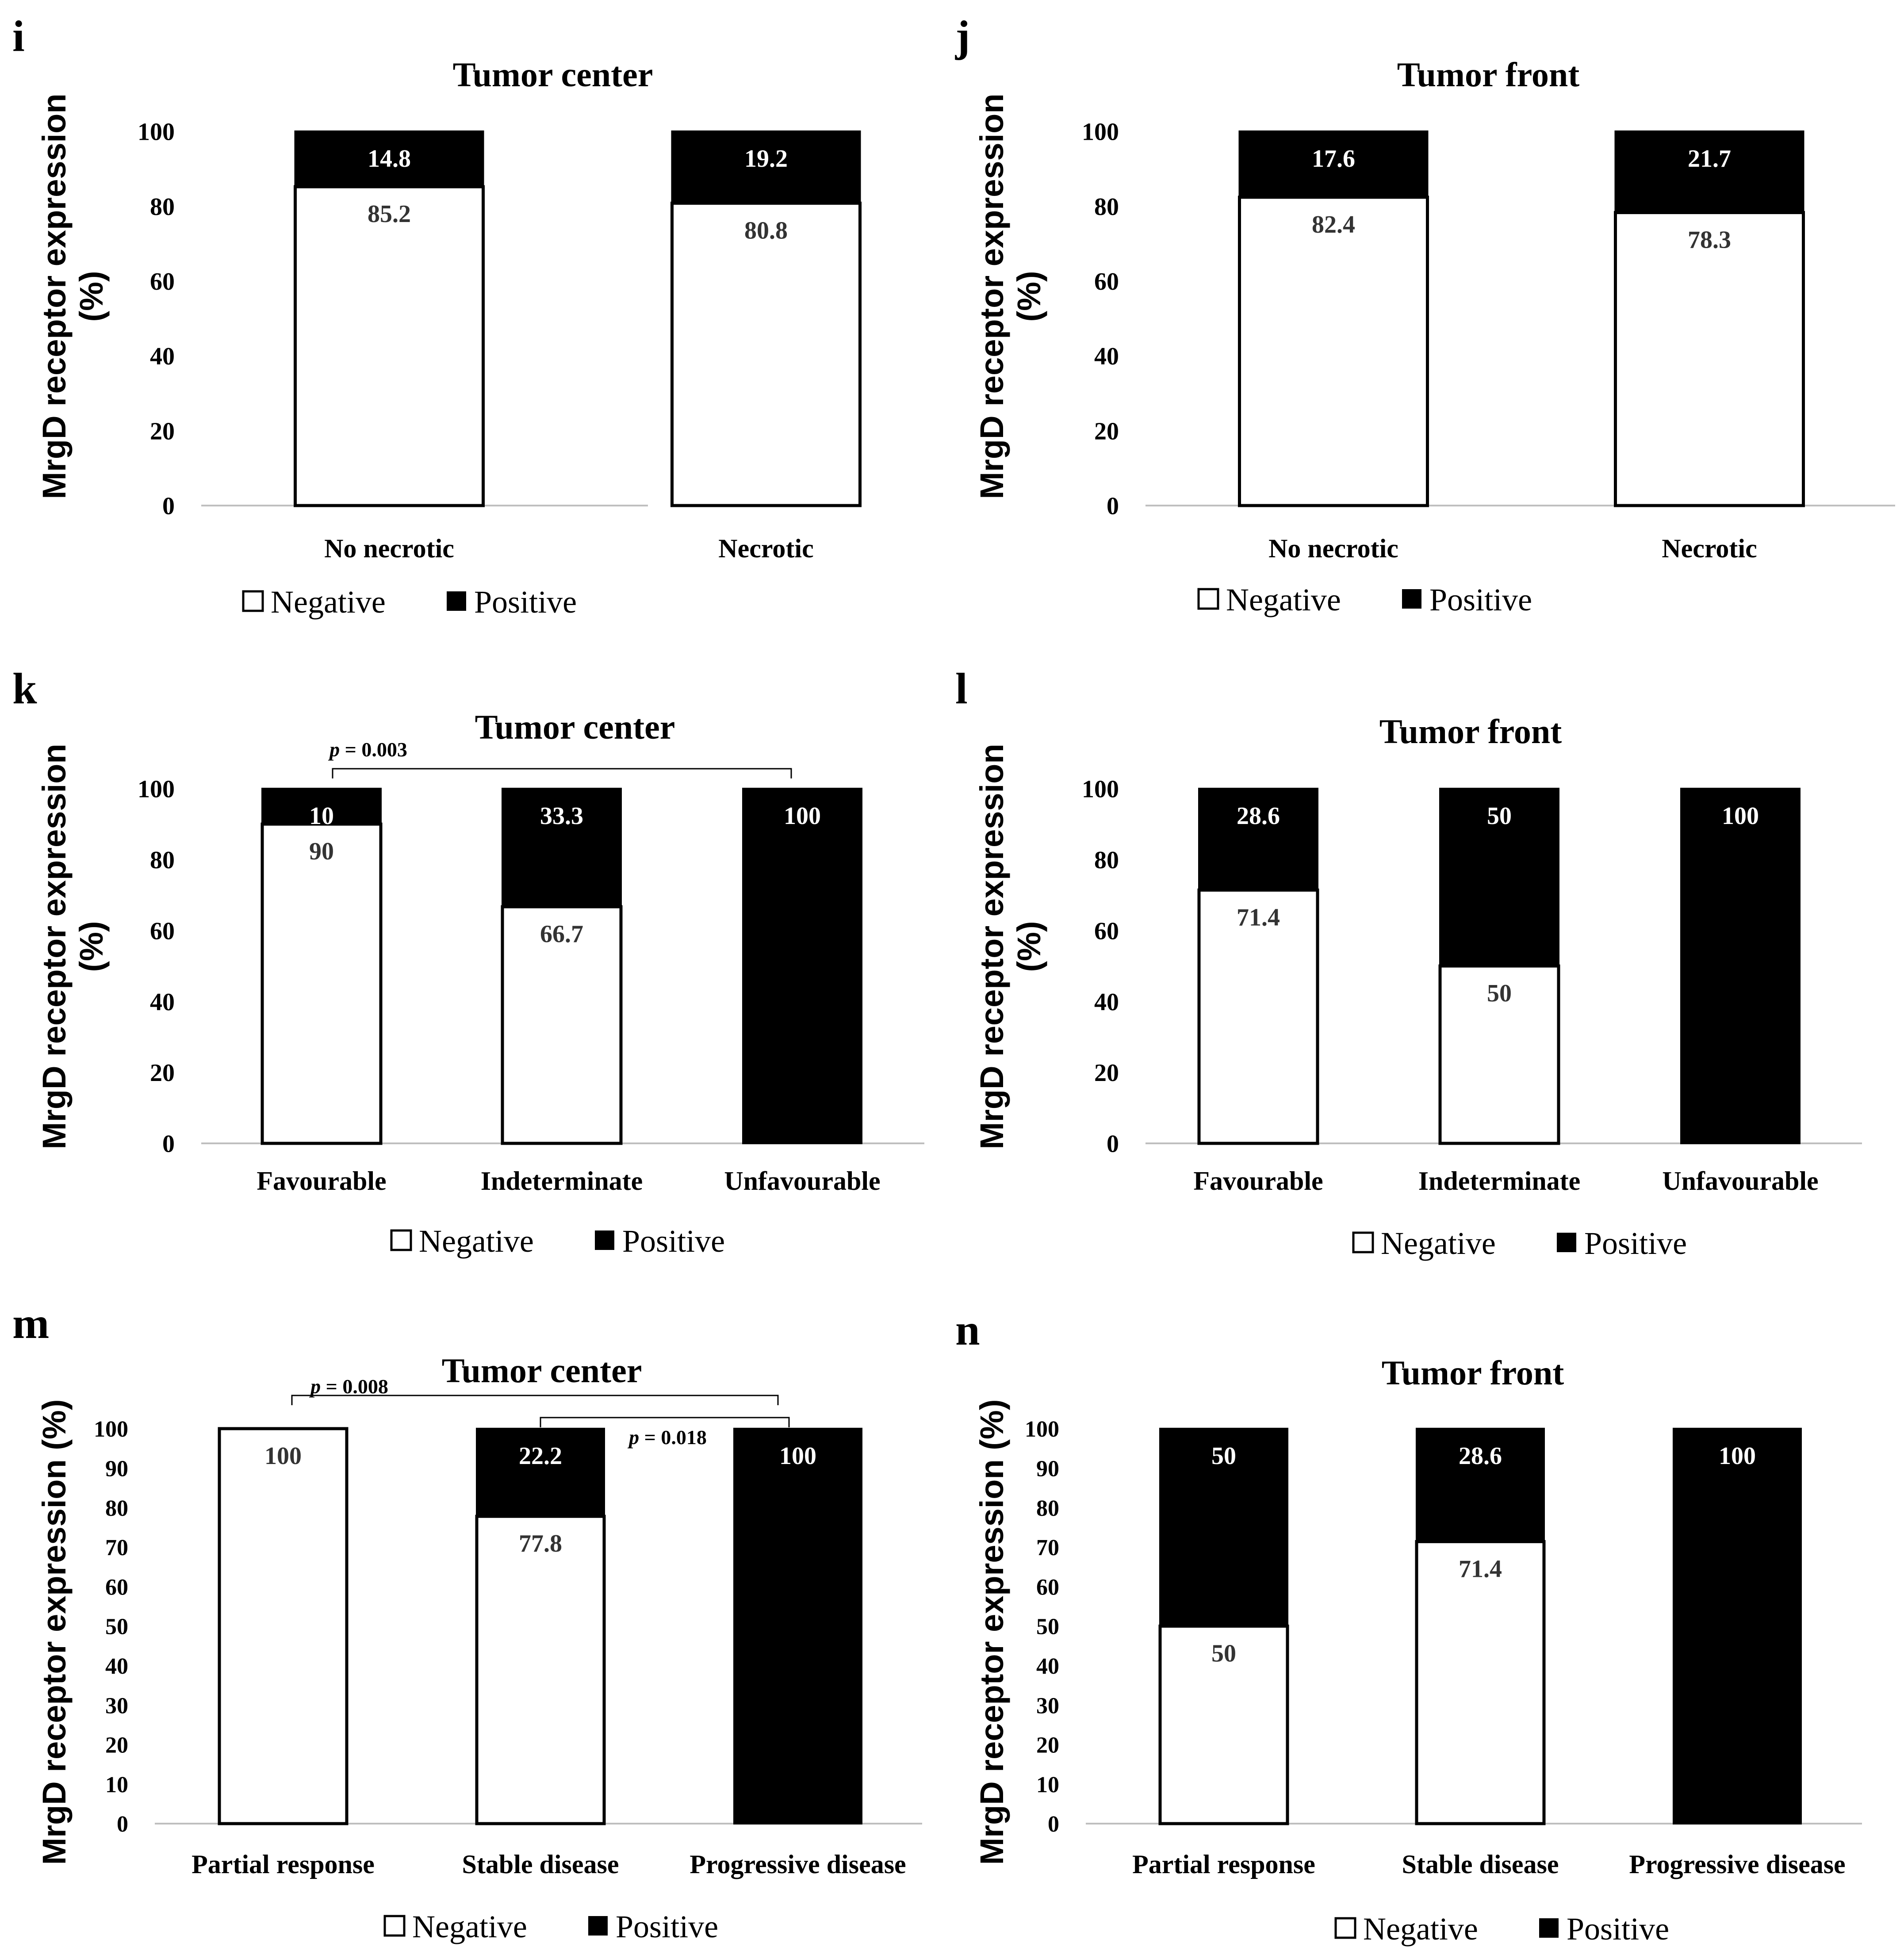  Describe the element at coordinates (1709, 158) in the screenshot. I see `data-label-positive: 21.7` at that location.